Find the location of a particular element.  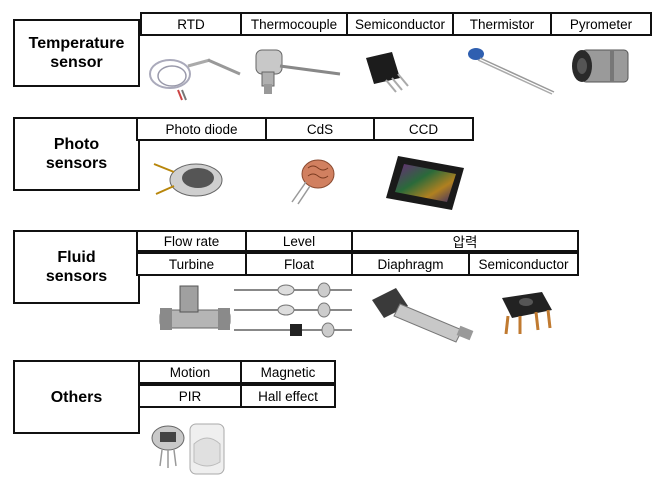

turbine-flow-sensor-image is located at coordinates (195, 307).